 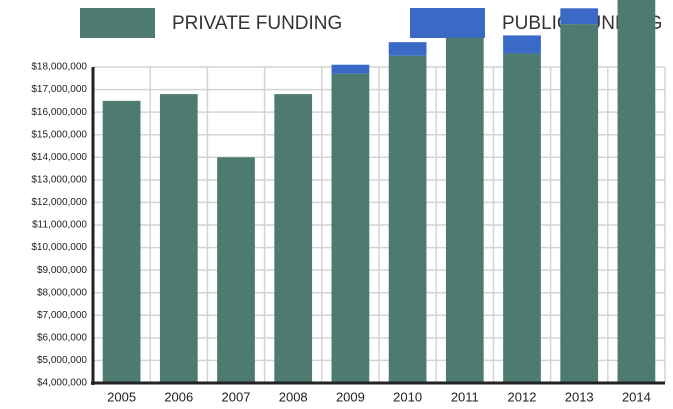 I want to click on y-tick-label: $11,000,000, so click(x=59, y=225).